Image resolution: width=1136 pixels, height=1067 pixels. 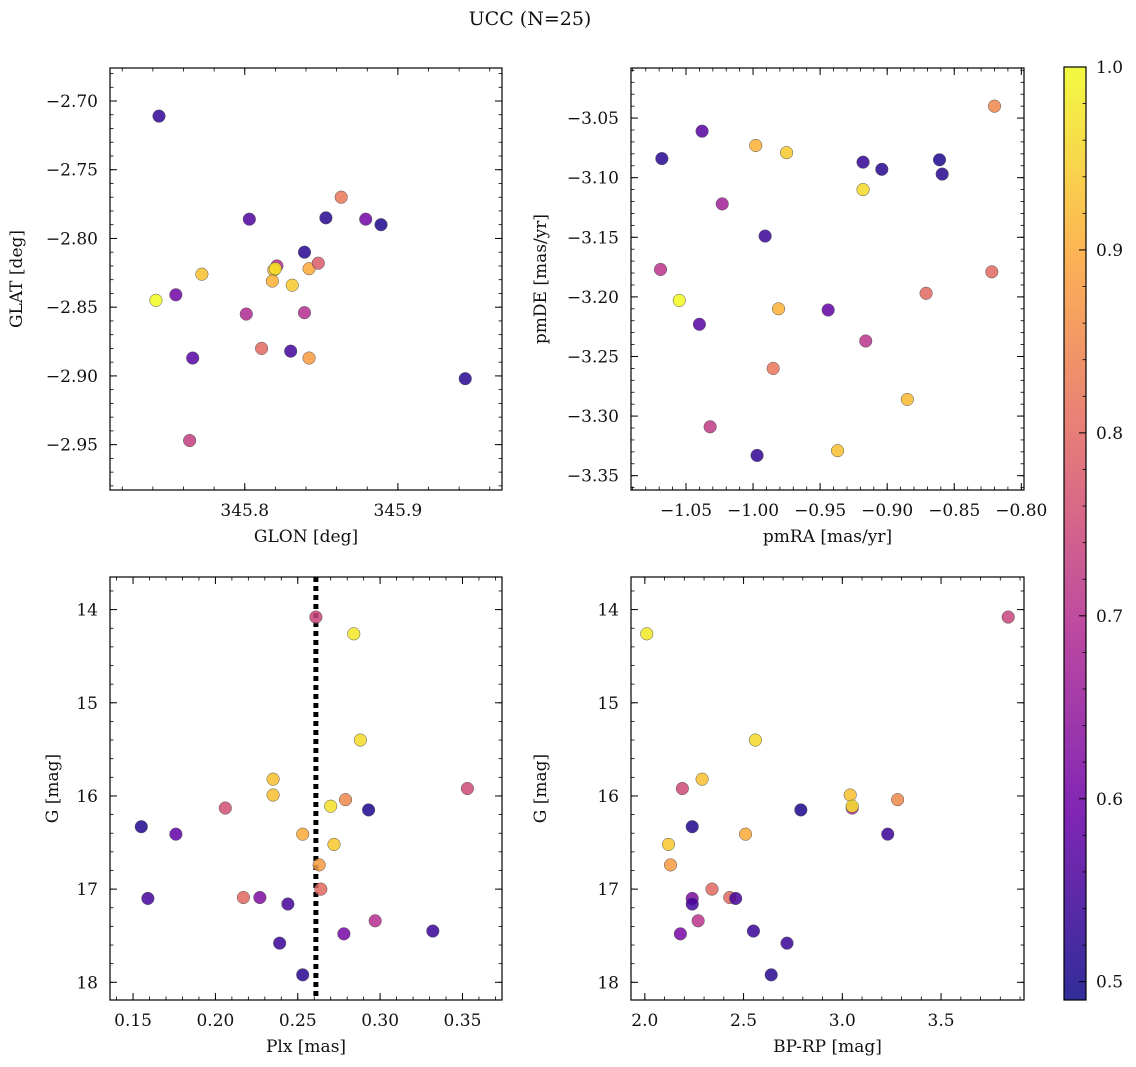 I want to click on x-tick-label: 2.5, so click(x=743, y=1021).